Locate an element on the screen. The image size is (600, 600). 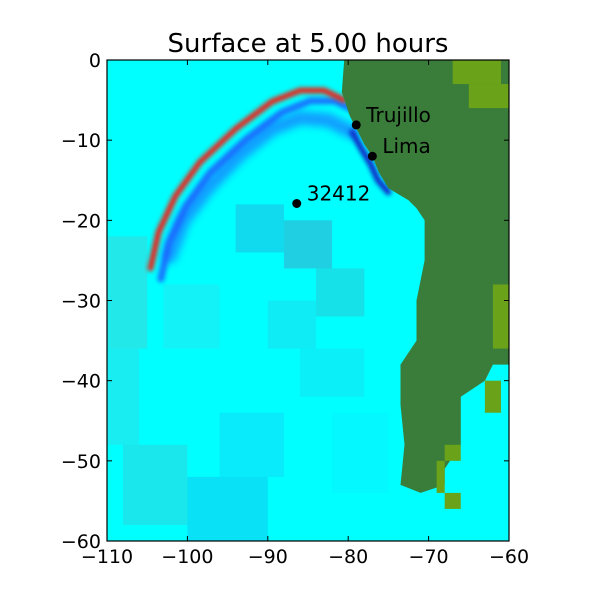
land-texture is located at coordinates (472, 284).